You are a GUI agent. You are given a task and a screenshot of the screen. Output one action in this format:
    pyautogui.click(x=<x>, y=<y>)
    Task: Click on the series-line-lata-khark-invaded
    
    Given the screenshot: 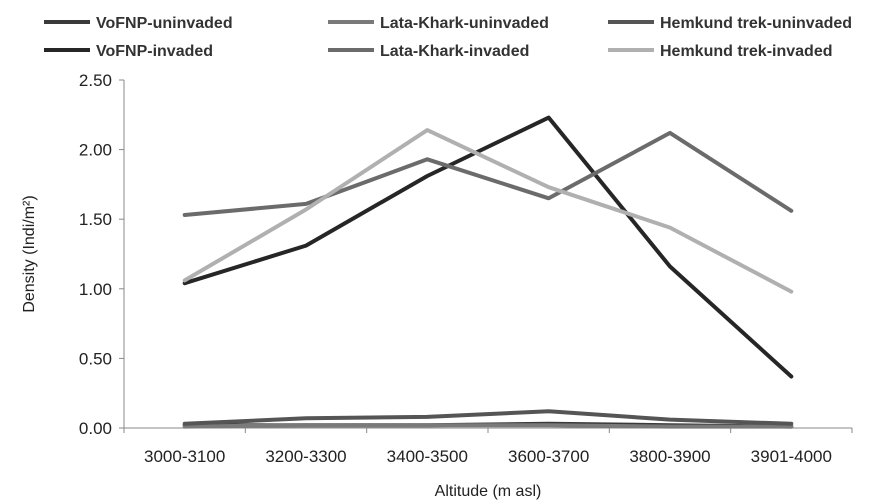 What is the action you would take?
    pyautogui.click(x=488, y=173)
    